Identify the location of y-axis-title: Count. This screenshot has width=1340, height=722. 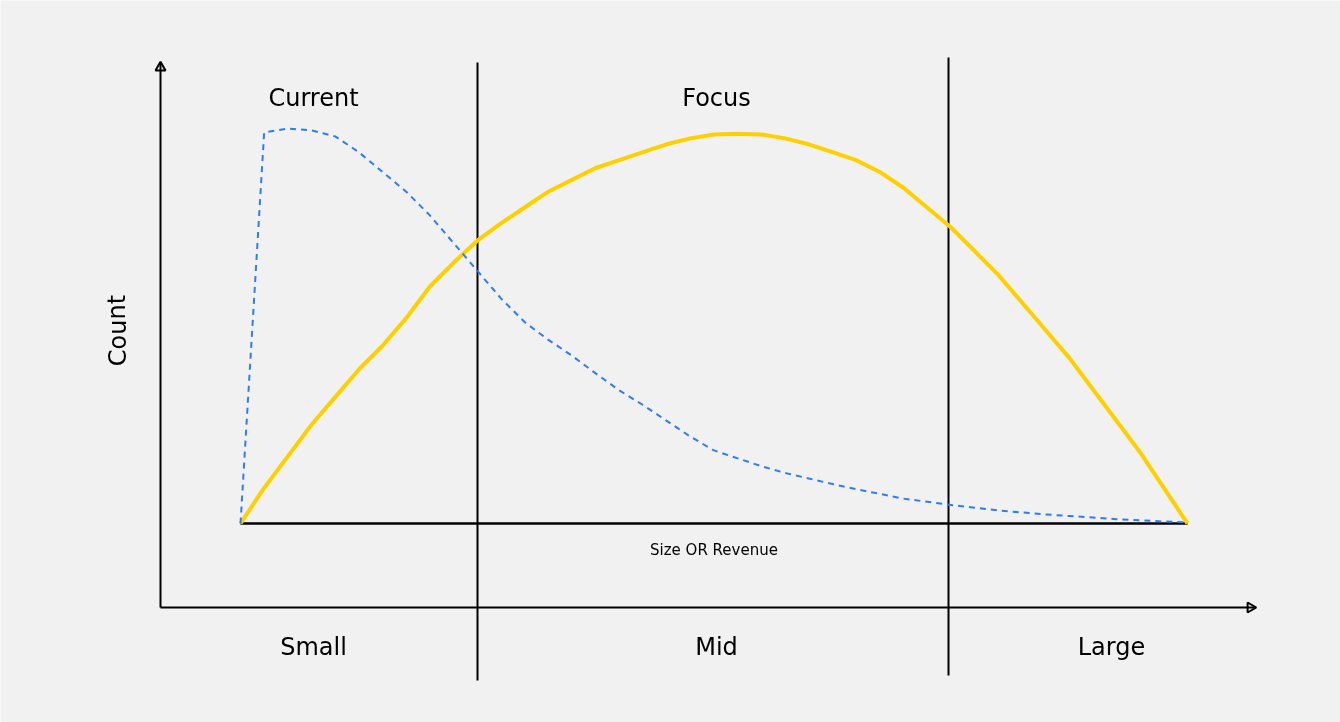
(117, 330).